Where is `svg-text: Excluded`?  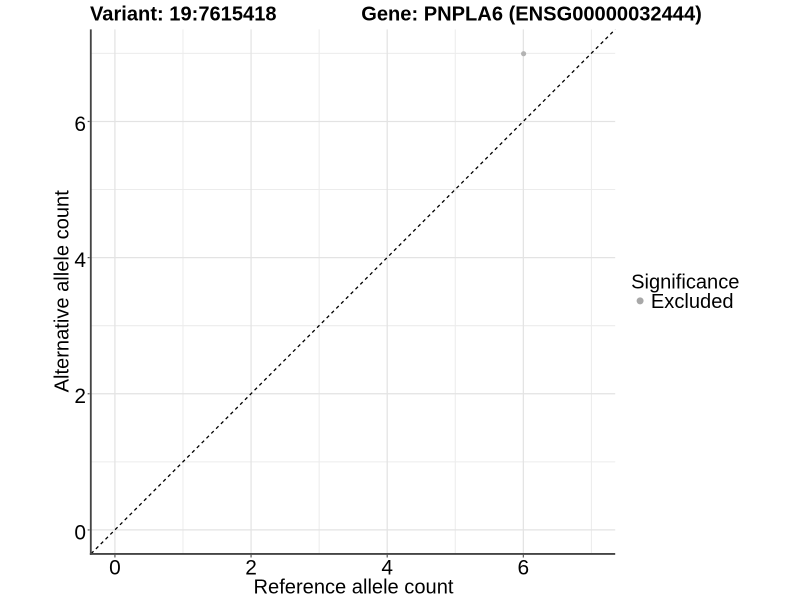 svg-text: Excluded is located at coordinates (692, 302).